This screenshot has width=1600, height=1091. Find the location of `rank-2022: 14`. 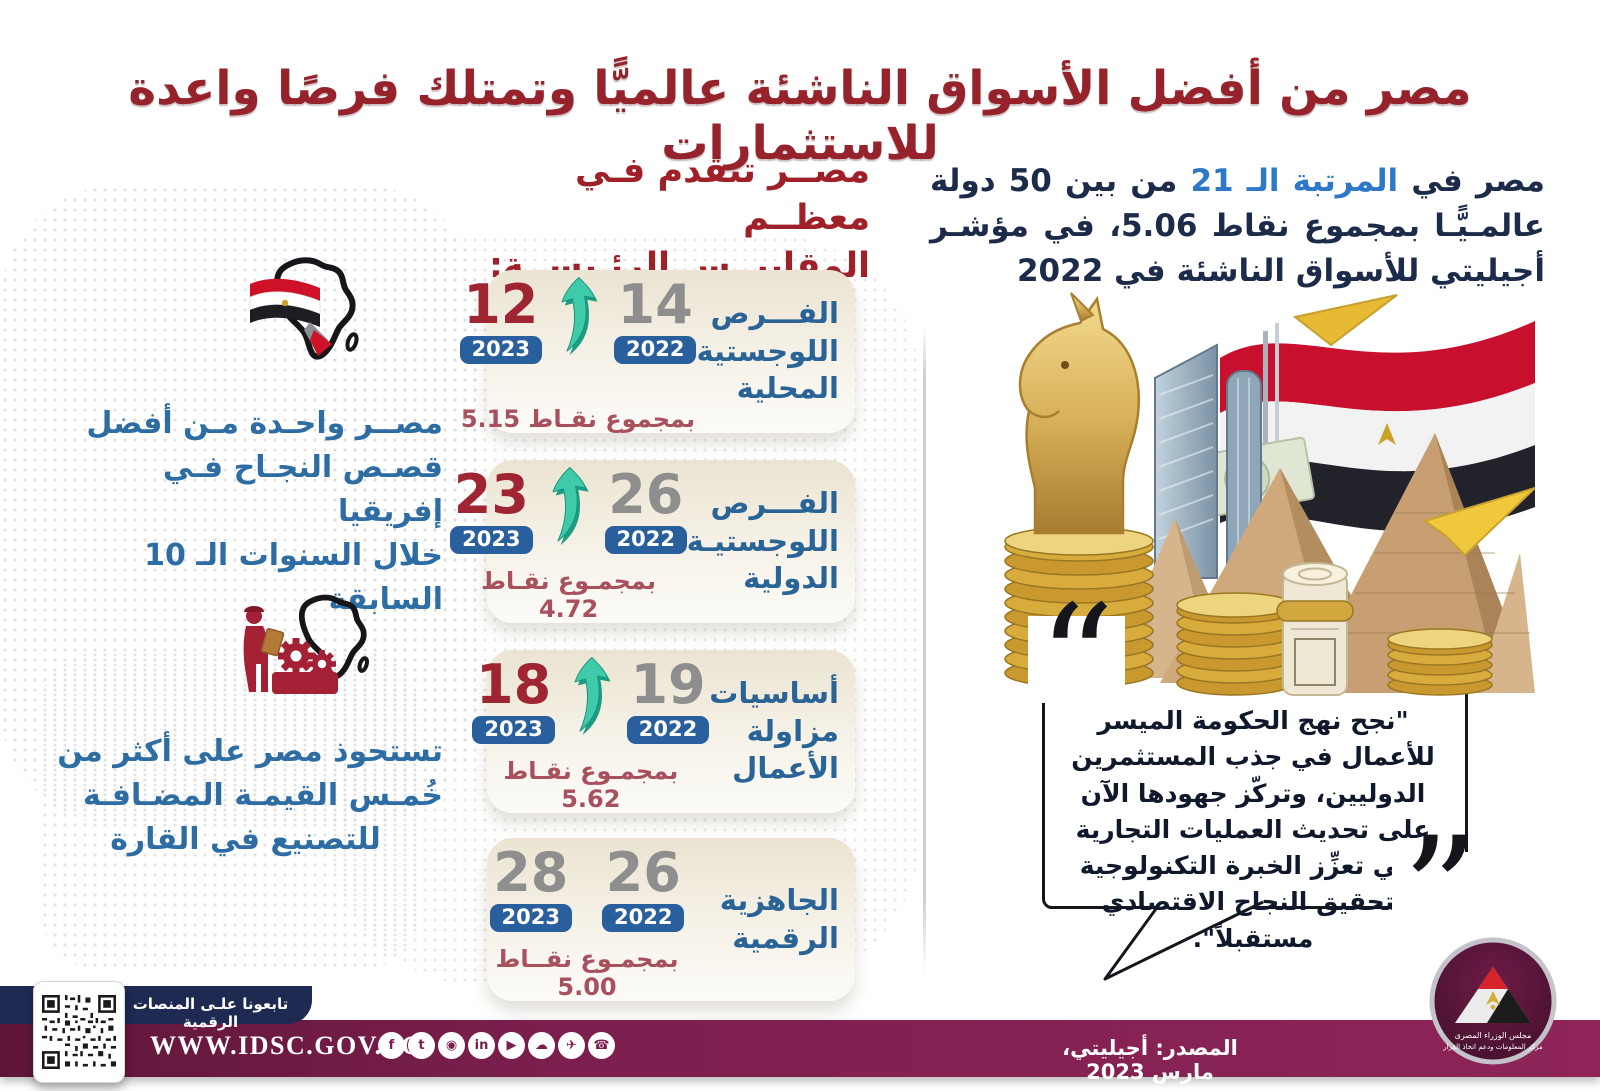

rank-2022: 14 is located at coordinates (655, 304).